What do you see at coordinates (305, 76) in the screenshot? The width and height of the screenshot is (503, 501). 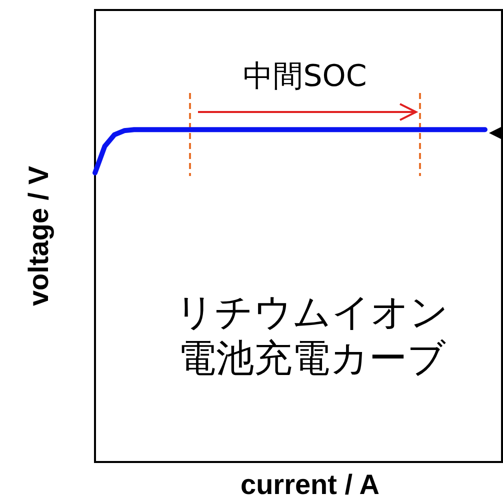 I see `text: 中間SOC` at bounding box center [305, 76].